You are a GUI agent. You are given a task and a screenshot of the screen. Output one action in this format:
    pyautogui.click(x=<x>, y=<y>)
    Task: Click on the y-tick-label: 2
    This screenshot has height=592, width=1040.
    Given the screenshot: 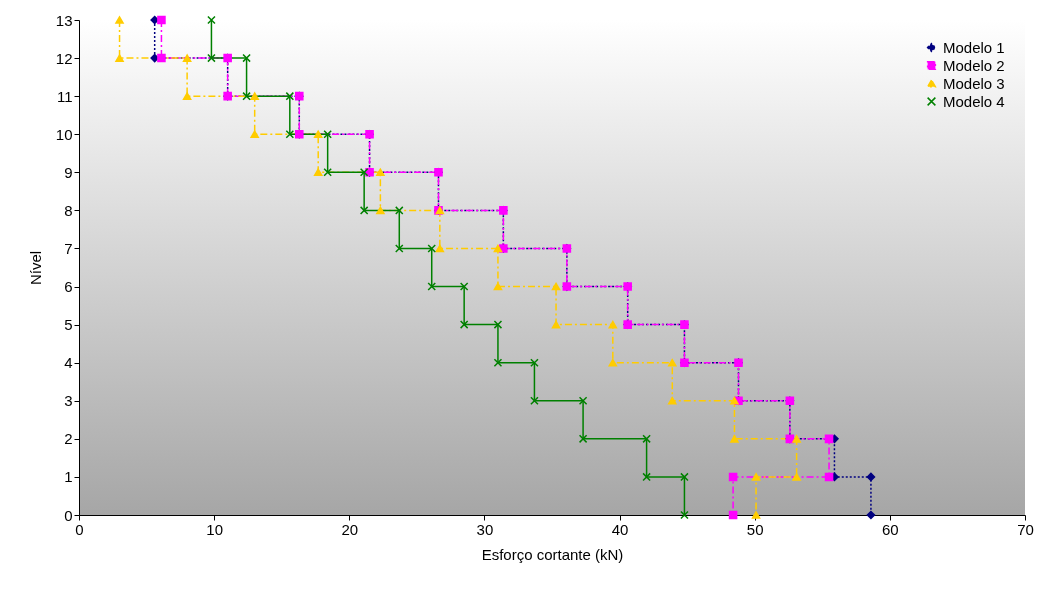 What is the action you would take?
    pyautogui.click(x=68, y=439)
    